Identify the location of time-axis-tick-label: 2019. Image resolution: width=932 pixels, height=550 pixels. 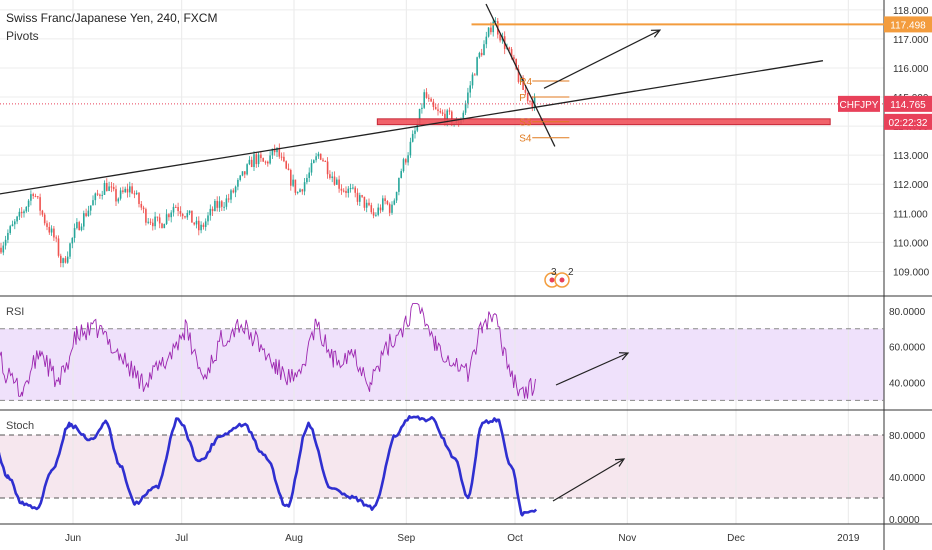
(848, 538).